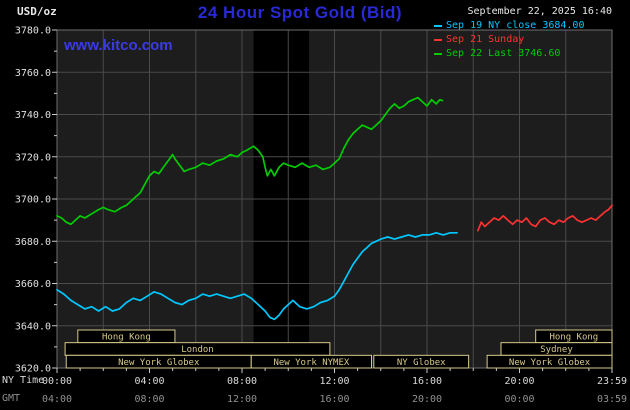  I want to click on x-axis-label-ny: 00:00, so click(57, 381).